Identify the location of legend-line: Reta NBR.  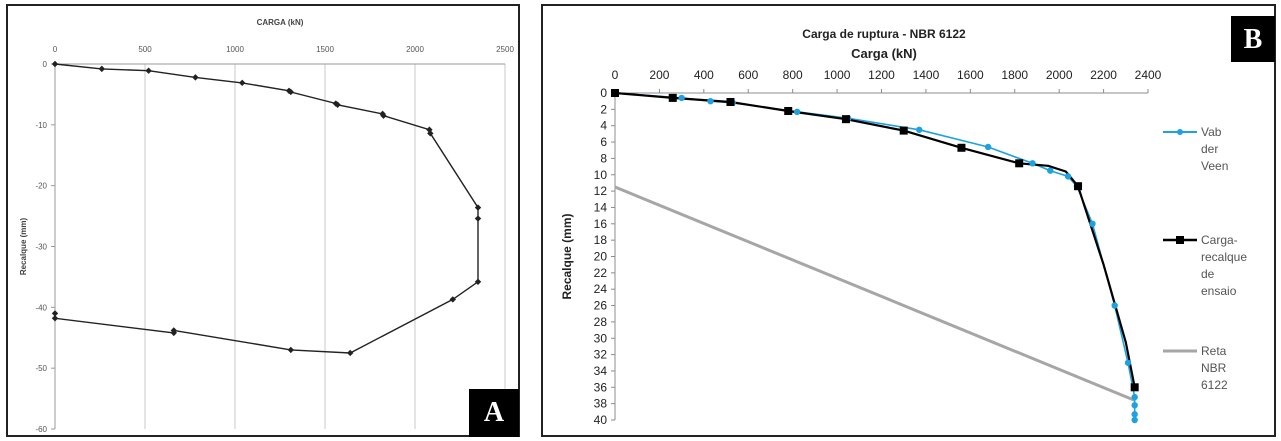
(1214, 359).